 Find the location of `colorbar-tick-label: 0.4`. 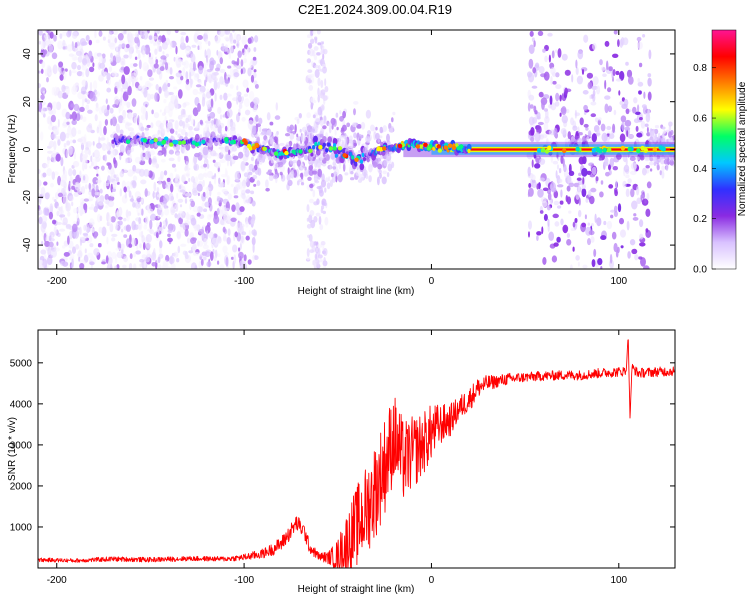

colorbar-tick-label: 0.4 is located at coordinates (700, 169).